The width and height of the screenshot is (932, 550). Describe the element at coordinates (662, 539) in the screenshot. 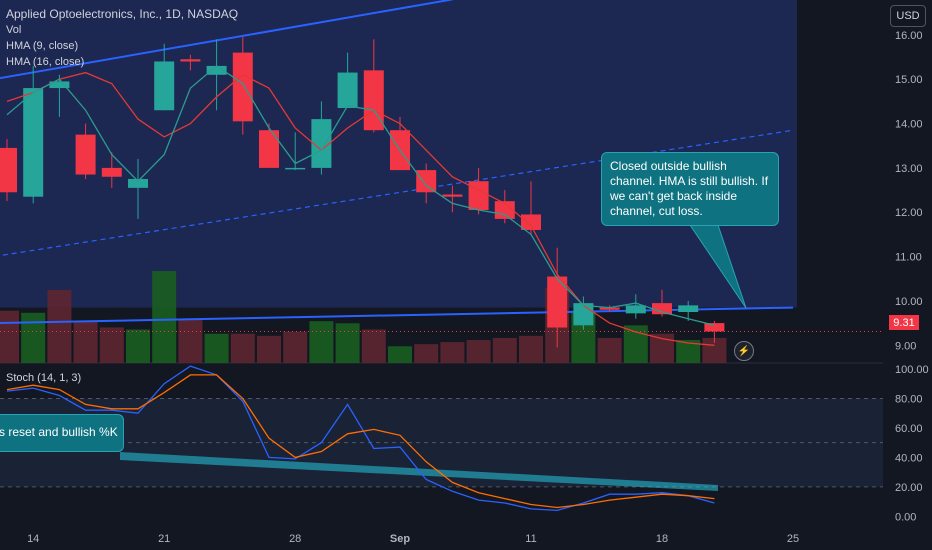

I see `time-tick-label: 18` at that location.